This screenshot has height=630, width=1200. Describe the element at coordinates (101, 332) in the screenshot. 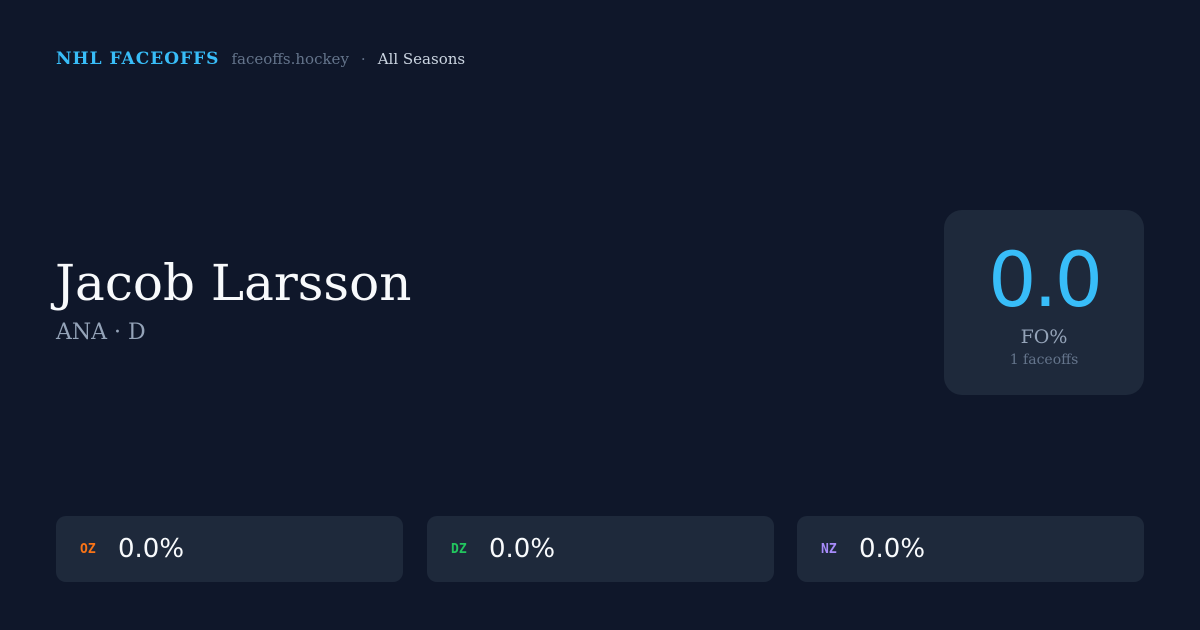

I see `player-team-position: ANA · D` at that location.